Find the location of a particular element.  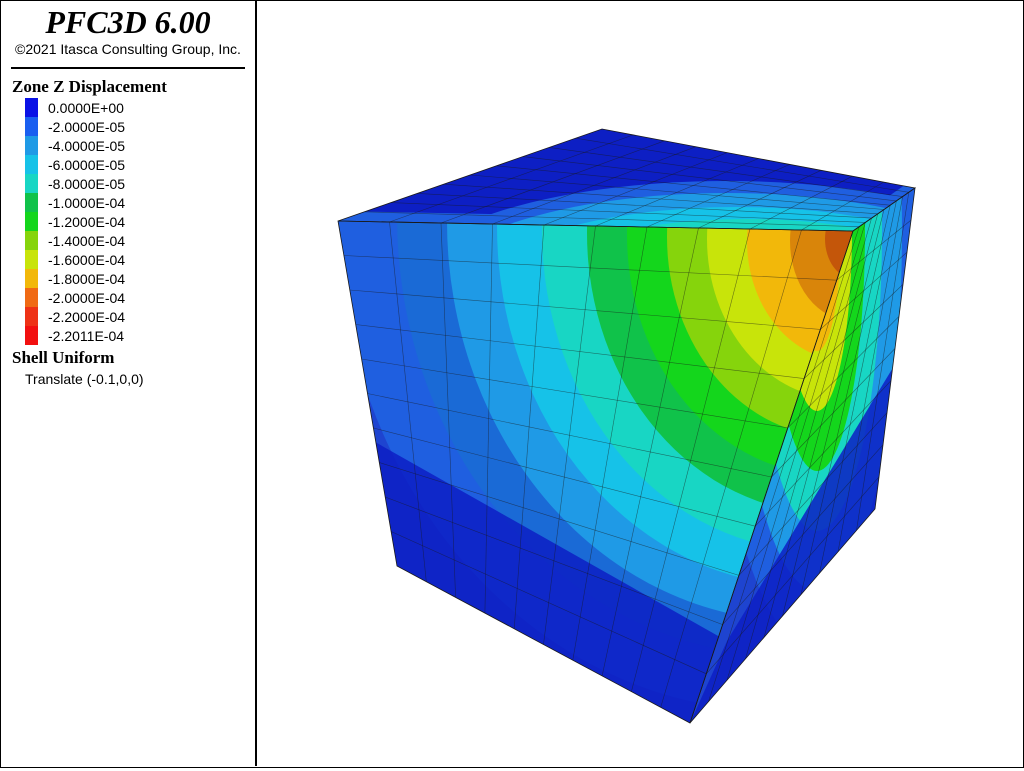

legend-value-label: -1.0000E-04 is located at coordinates (87, 202).